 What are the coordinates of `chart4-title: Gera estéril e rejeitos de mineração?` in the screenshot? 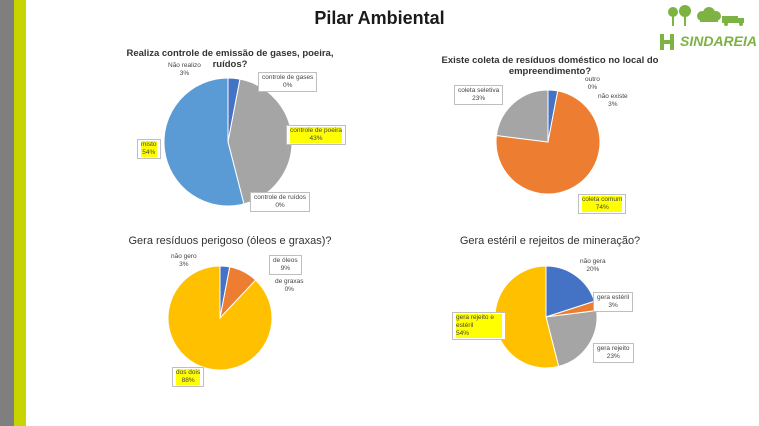 It's located at (550, 241).